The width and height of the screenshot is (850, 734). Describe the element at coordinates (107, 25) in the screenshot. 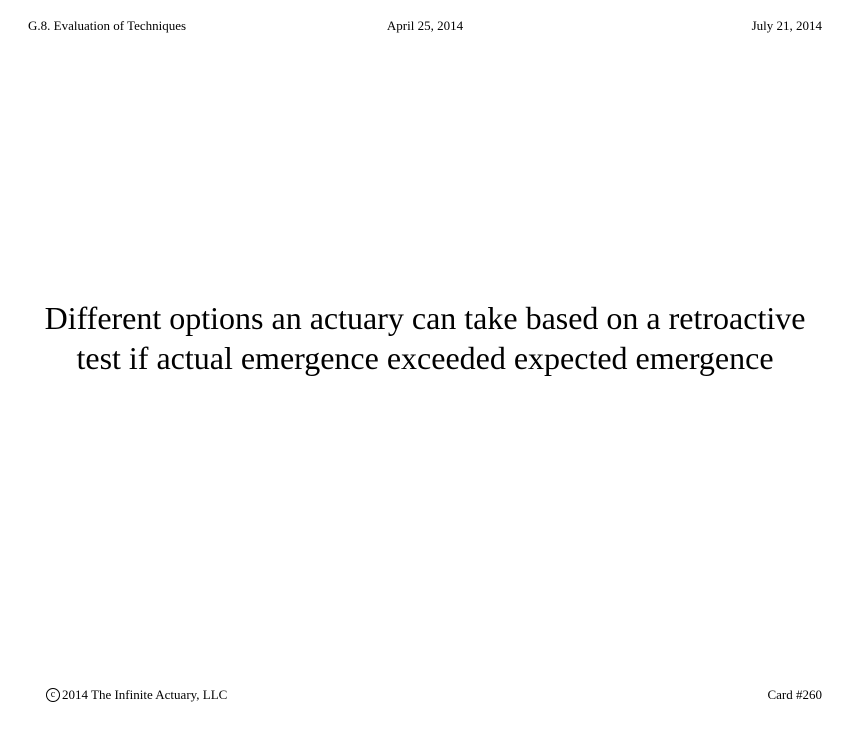

I see `section-title: G.8. Evaluation of Techniques` at that location.